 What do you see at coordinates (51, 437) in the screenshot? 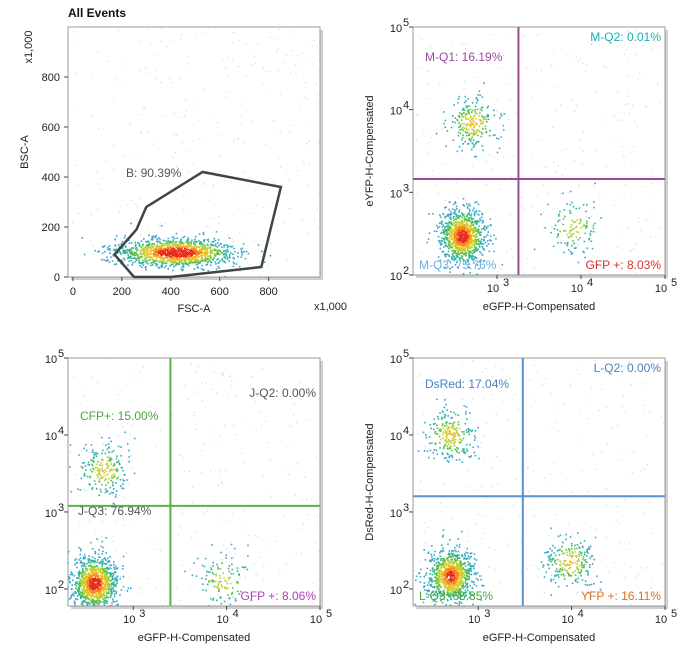
I see `y-tick-label: 10` at bounding box center [51, 437].